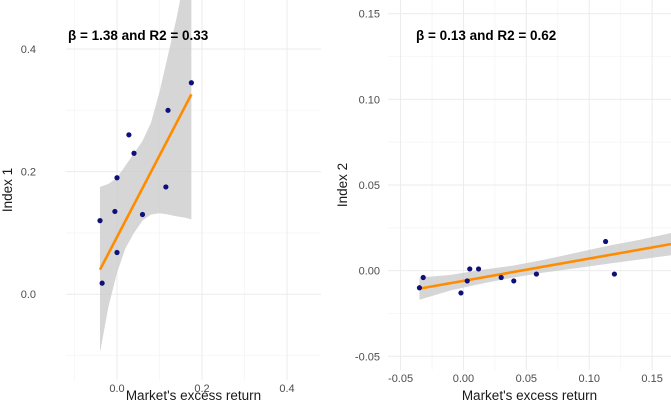  What do you see at coordinates (116, 389) in the screenshot?
I see `panel-1-x-tick-label: 0.0` at bounding box center [116, 389].